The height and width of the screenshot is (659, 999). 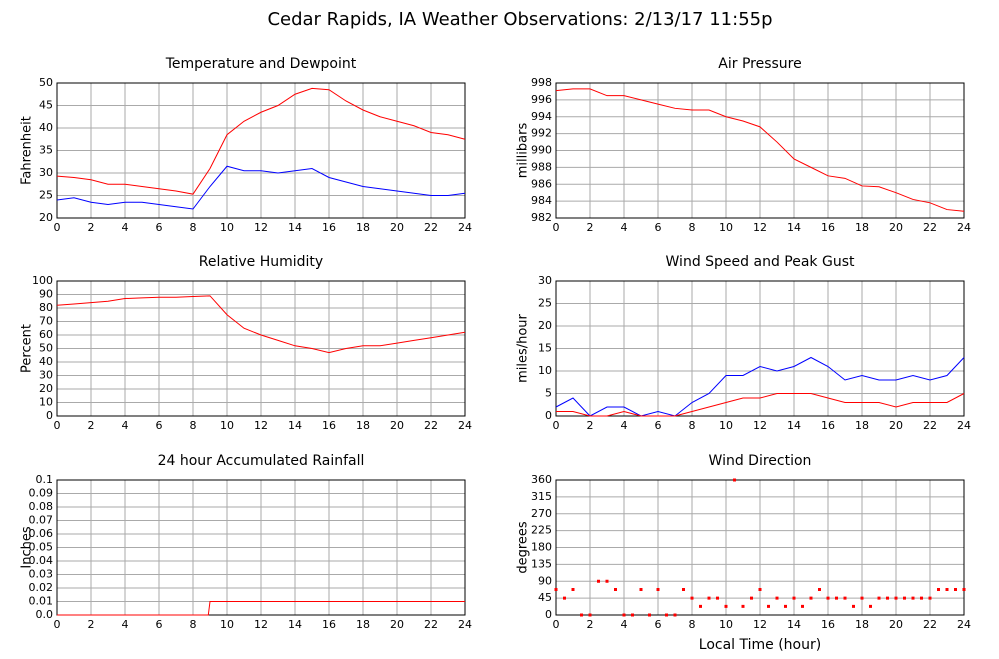 I want to click on x-tick-label: 2, so click(x=590, y=227).